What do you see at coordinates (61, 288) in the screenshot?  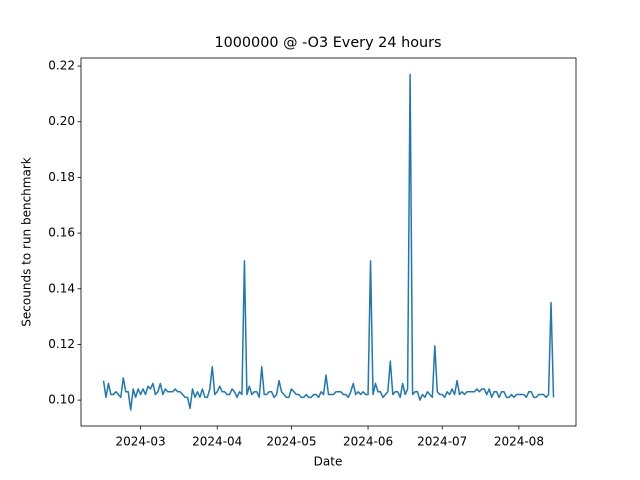 I see `y-tick-label: 0.14` at bounding box center [61, 288].